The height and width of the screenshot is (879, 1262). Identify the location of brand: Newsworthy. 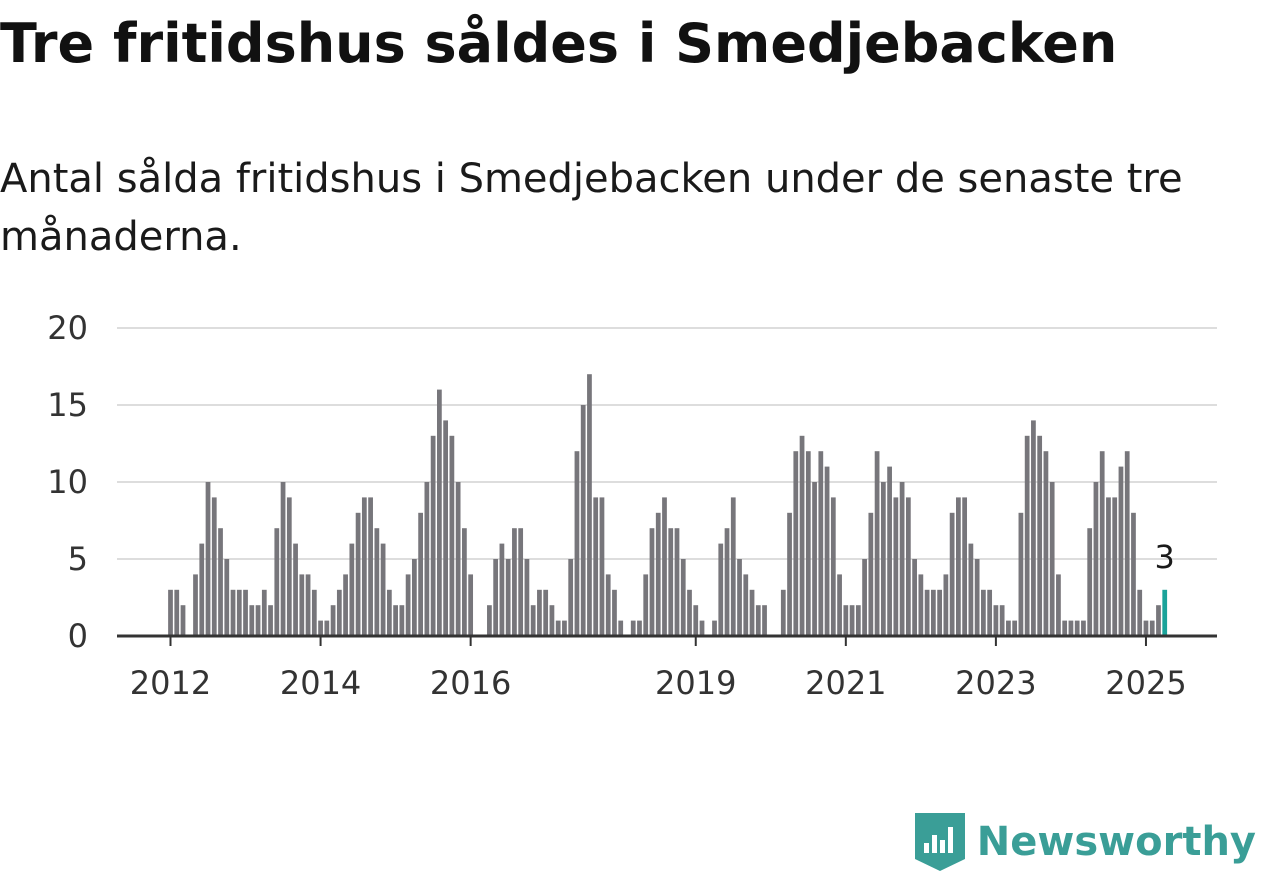
(1085, 842).